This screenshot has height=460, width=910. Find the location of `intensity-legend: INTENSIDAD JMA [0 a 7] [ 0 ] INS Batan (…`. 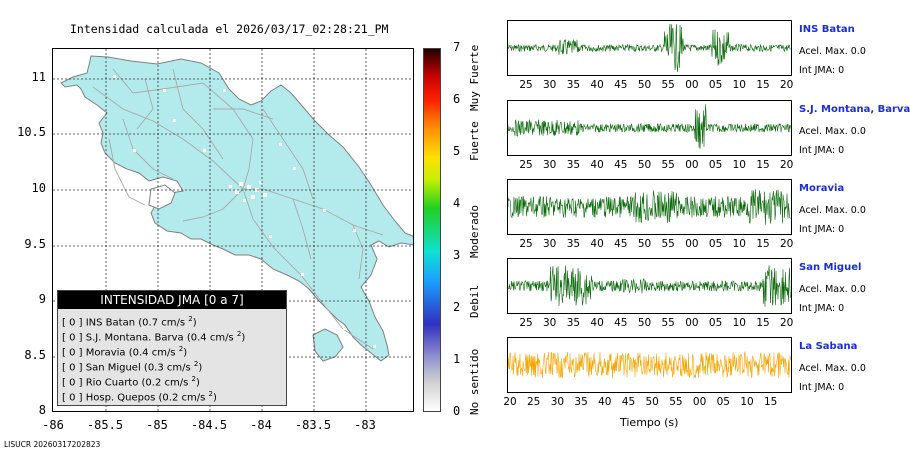

intensity-legend: INTENSIDAD JMA [0 a 7] [ 0 ] INS Batan (… is located at coordinates (172, 348).